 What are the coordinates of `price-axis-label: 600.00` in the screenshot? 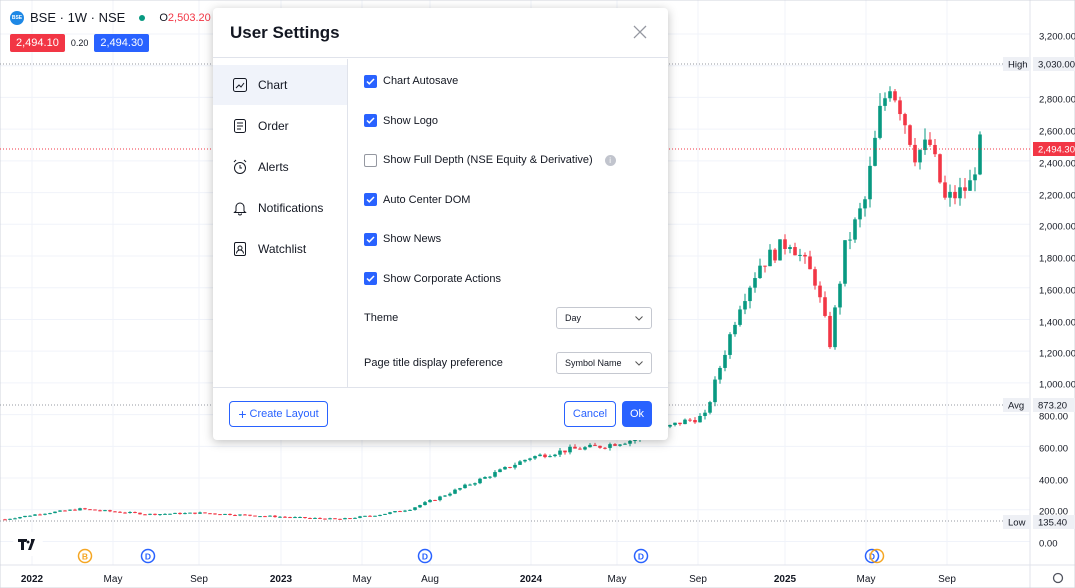 It's located at (1053, 449).